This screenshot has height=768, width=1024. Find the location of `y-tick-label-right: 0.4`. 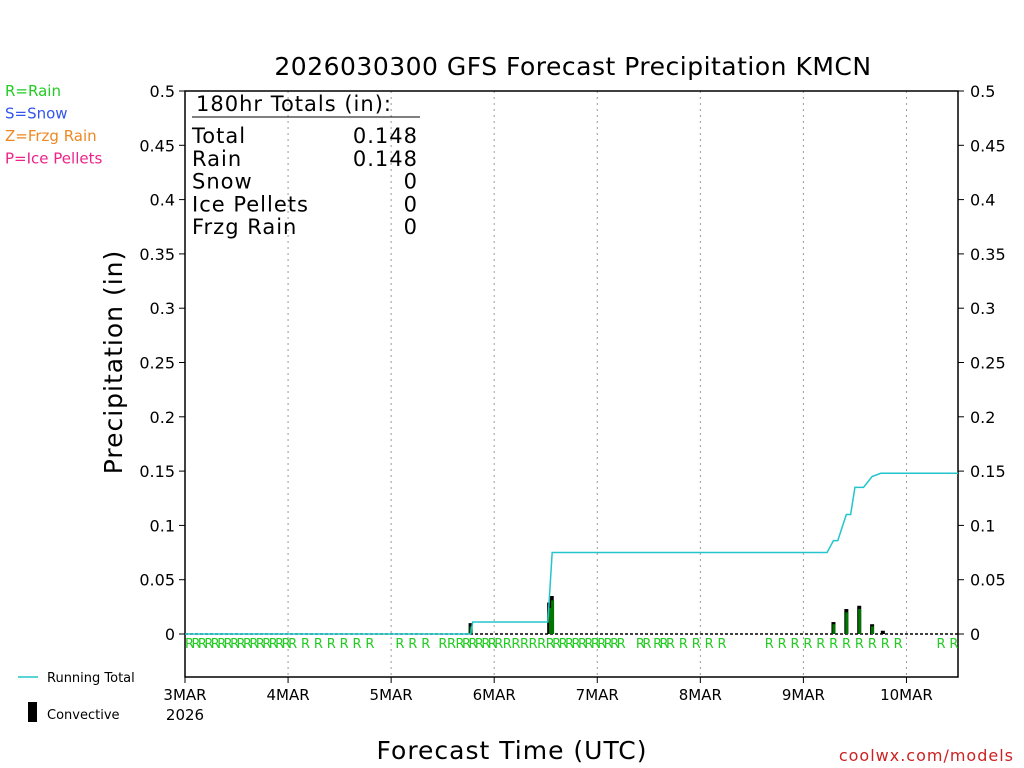

y-tick-label-right: 0.4 is located at coordinates (982, 200).